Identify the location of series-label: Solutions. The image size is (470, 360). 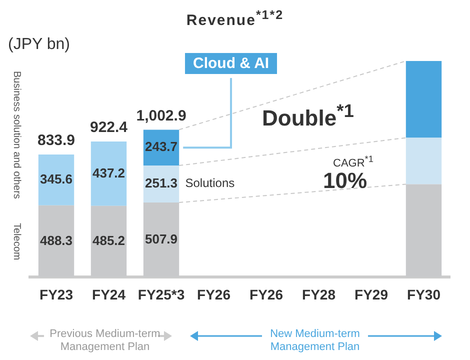
(210, 183).